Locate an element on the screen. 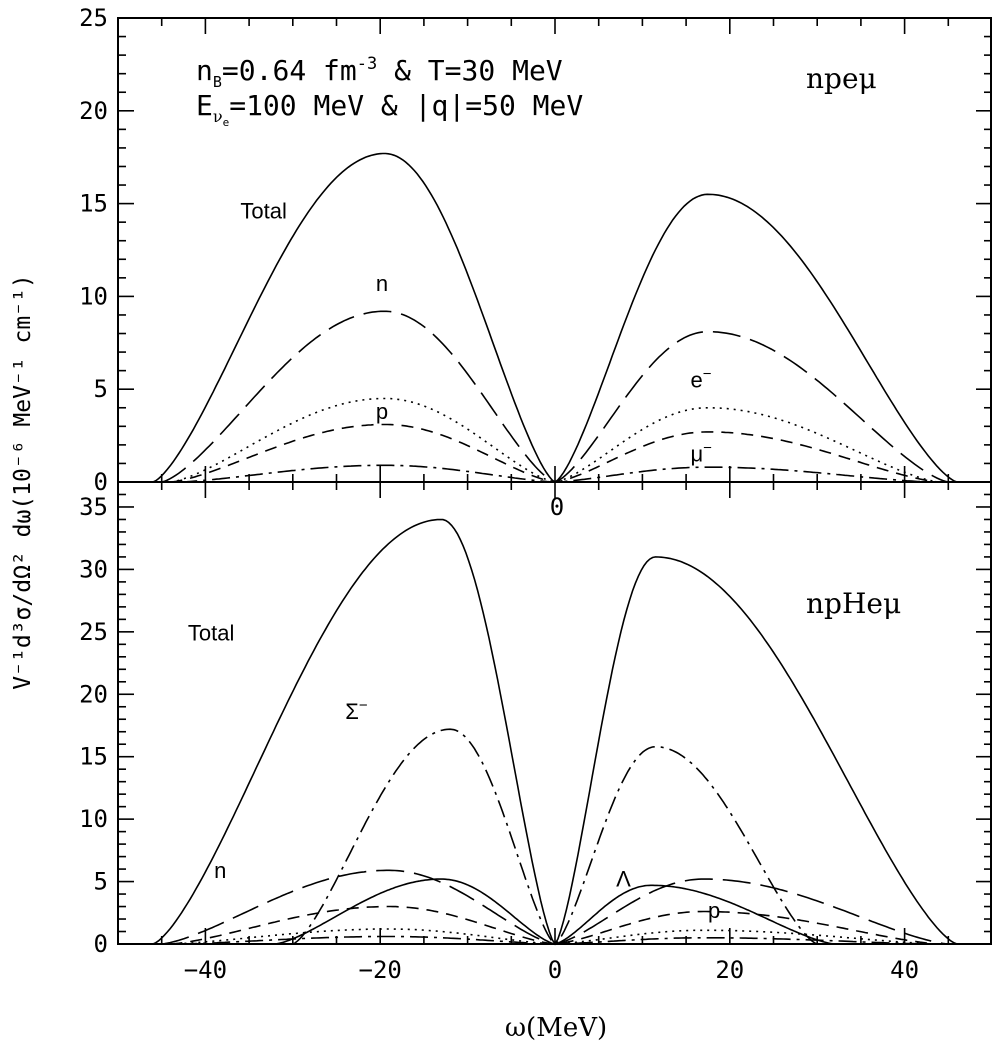 The height and width of the screenshot is (1046, 992). y-axis-label: V⁻¹d³σ/dΩ² dω(10⁻⁶ MeV⁻¹ cm⁻¹) is located at coordinates (23, 481).